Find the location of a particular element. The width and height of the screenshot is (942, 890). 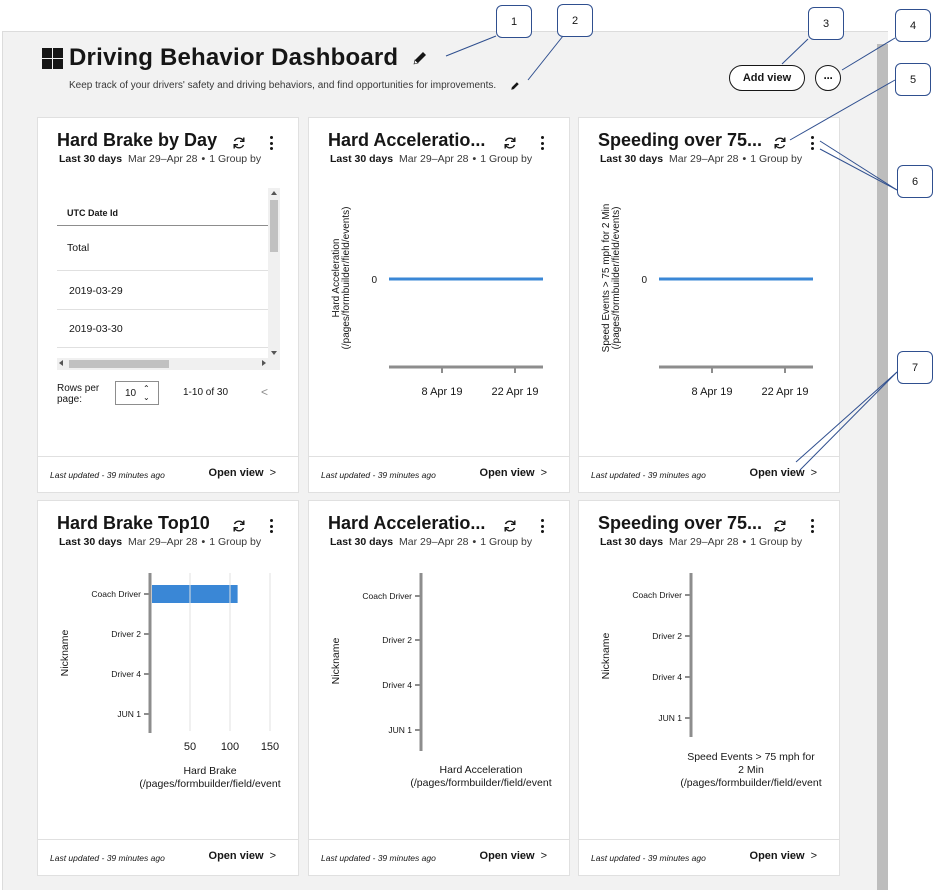

page-title: Driving Behavior Dashboard is located at coordinates (234, 57).